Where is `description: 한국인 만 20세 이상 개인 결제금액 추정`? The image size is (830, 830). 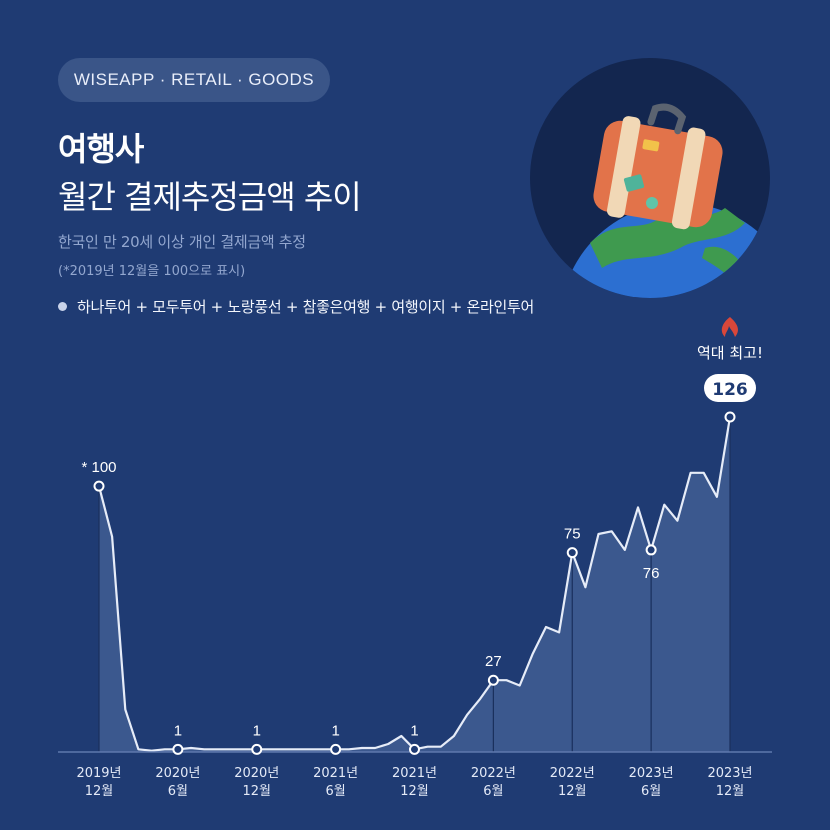 description: 한국인 만 20세 이상 개인 결제금액 추정 is located at coordinates (182, 242).